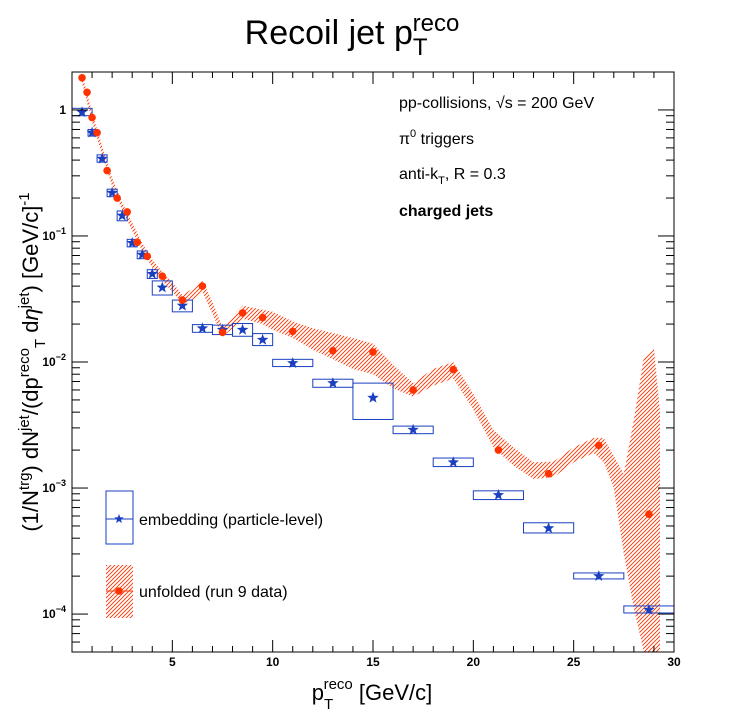 The image size is (748, 724). What do you see at coordinates (30, 314) in the screenshot?
I see `y-axis-title-part-8: η` at bounding box center [30, 314].